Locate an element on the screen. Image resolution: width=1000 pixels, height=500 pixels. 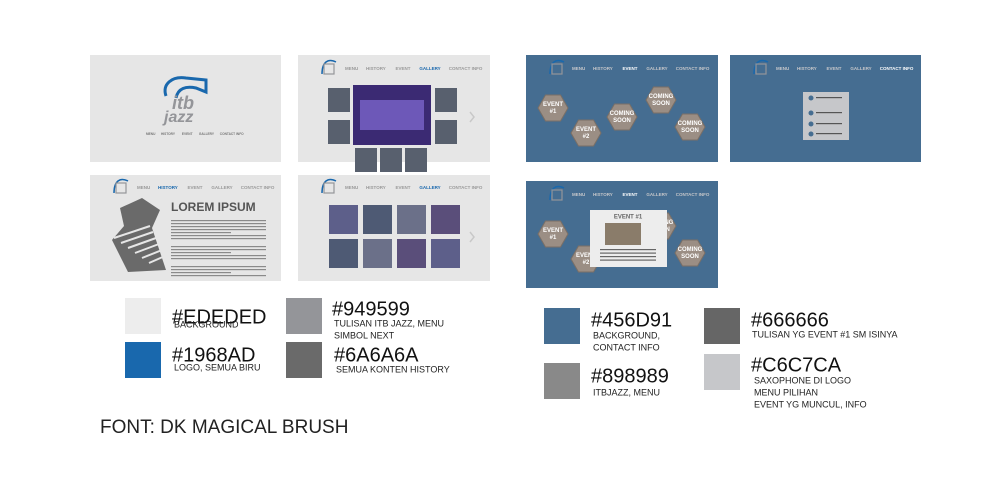
swatch-label: LOGO, SEMUA BIRU is located at coordinates (217, 367).